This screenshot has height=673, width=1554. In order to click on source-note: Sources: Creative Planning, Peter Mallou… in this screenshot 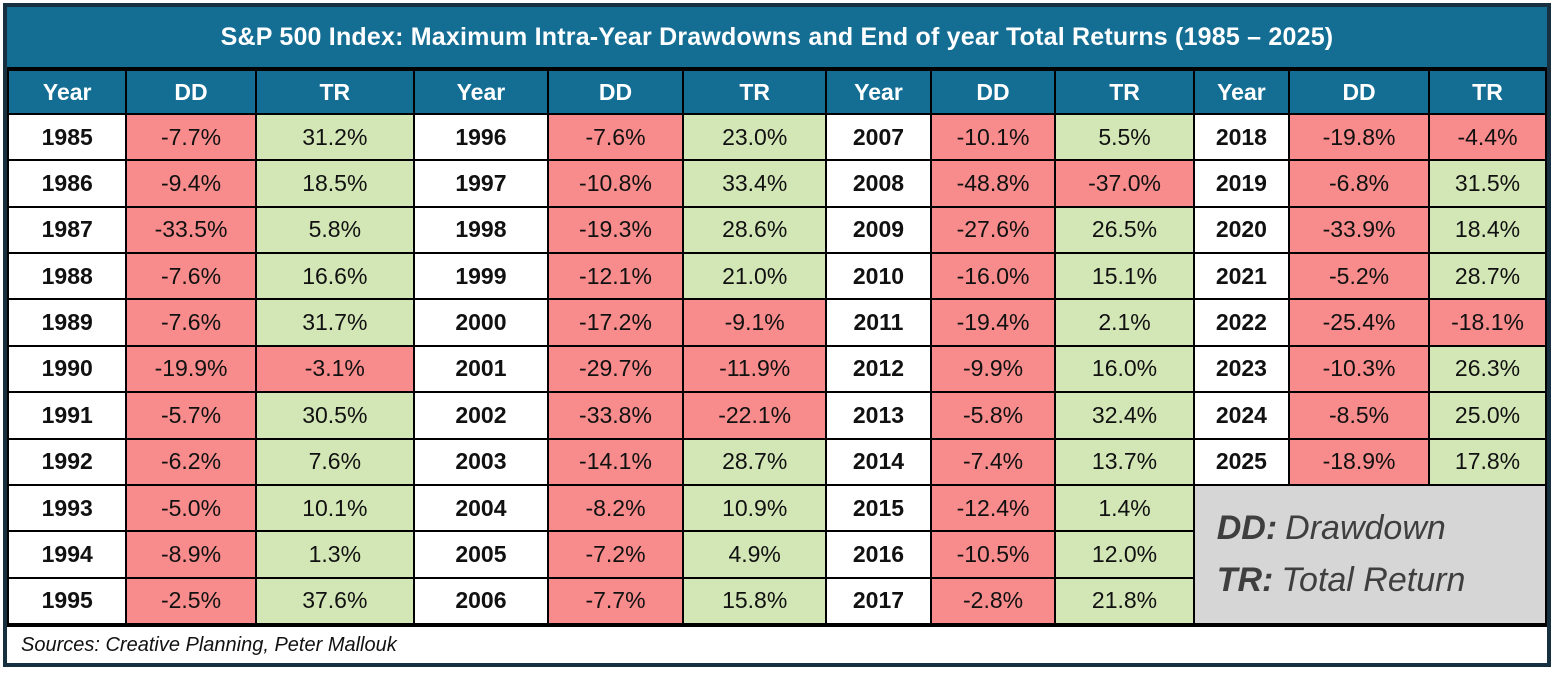, I will do `click(777, 644)`.